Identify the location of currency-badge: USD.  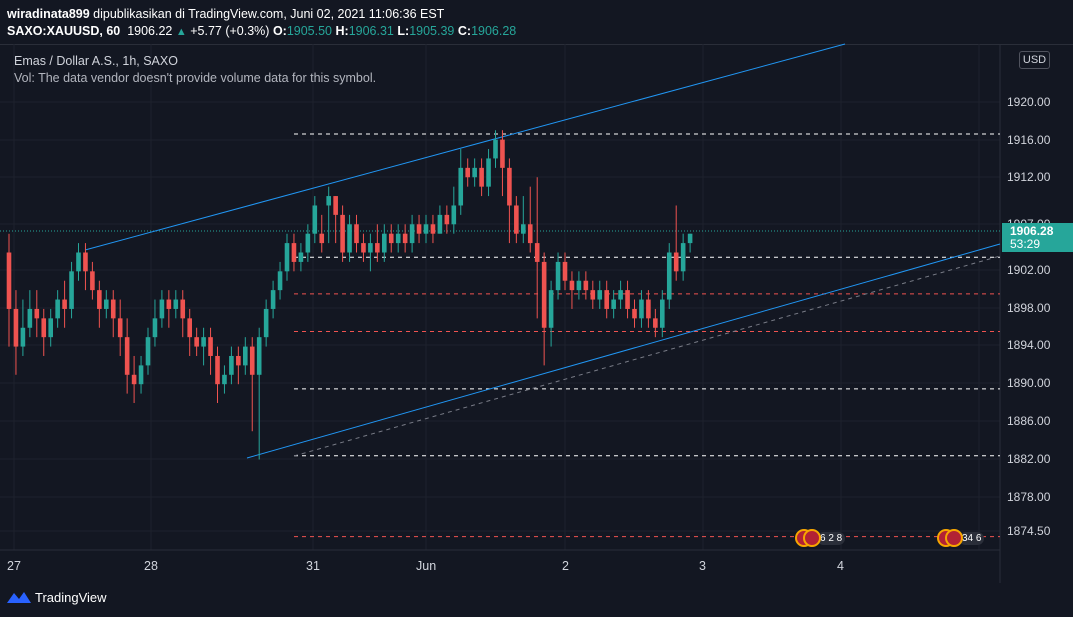
(1034, 60).